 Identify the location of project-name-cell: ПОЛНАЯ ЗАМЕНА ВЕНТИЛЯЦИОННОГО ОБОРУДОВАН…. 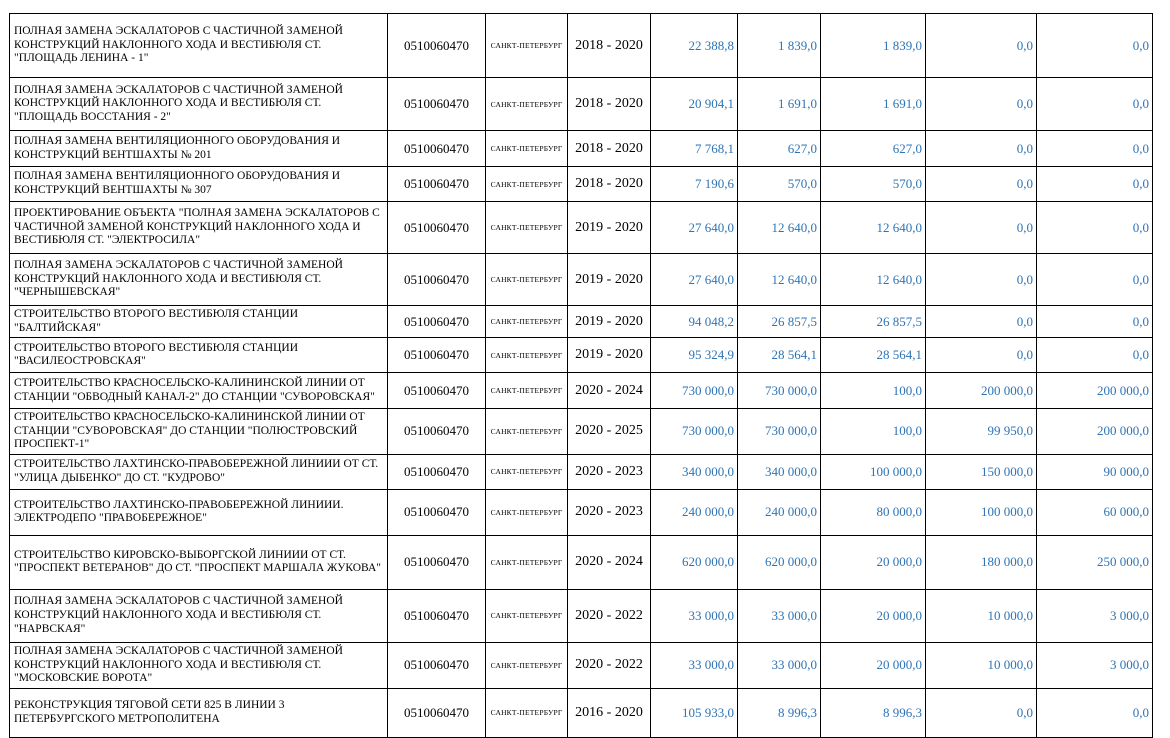
(198, 148).